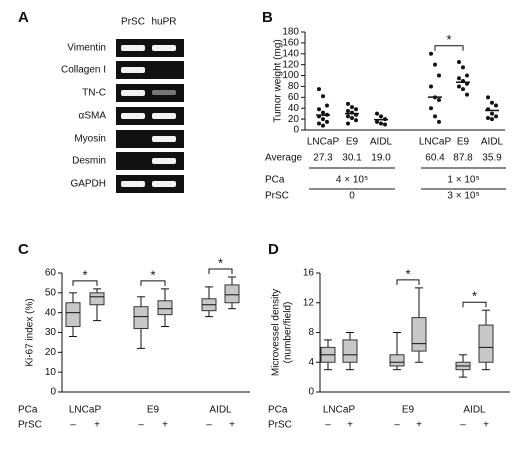 The width and height of the screenshot is (520, 451). Describe the element at coordinates (23, 17) in the screenshot. I see `panel-letter: A` at that location.